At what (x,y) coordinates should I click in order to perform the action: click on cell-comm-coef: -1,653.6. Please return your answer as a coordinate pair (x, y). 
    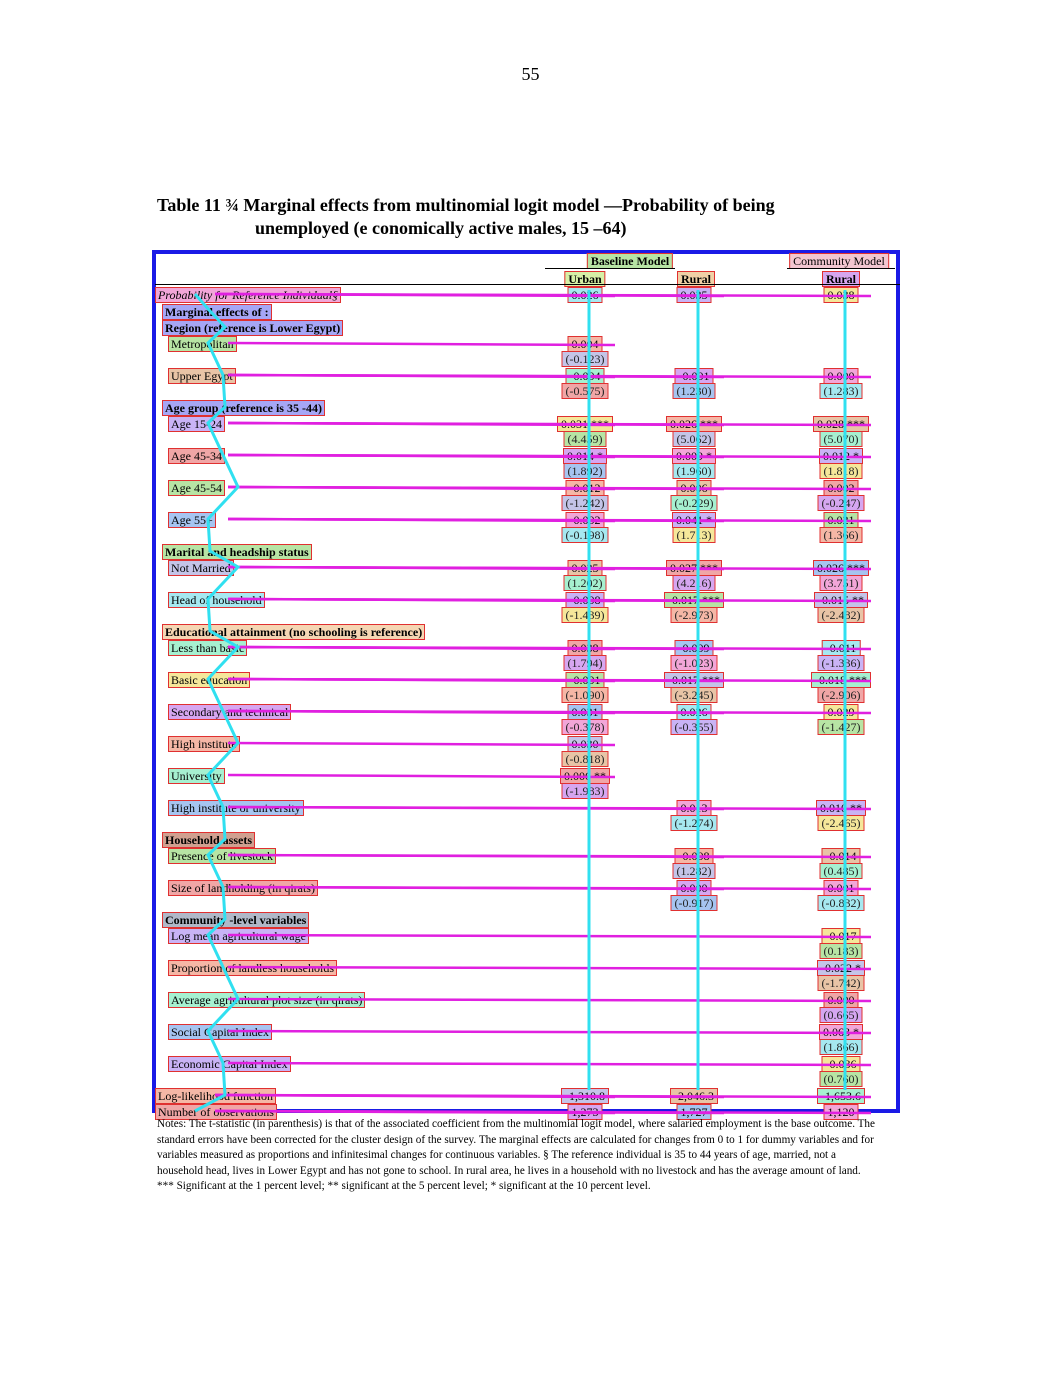
    Looking at the image, I should click on (841, 1096).